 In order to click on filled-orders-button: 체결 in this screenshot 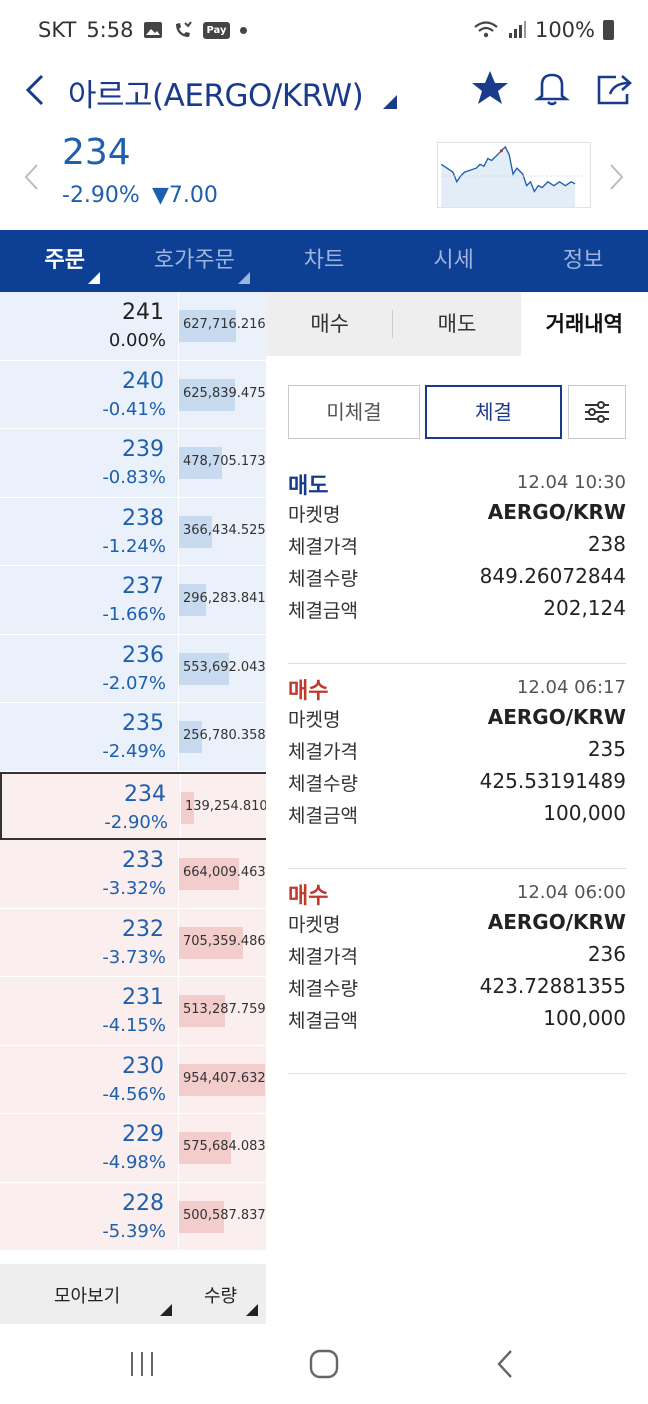, I will do `click(493, 412)`.